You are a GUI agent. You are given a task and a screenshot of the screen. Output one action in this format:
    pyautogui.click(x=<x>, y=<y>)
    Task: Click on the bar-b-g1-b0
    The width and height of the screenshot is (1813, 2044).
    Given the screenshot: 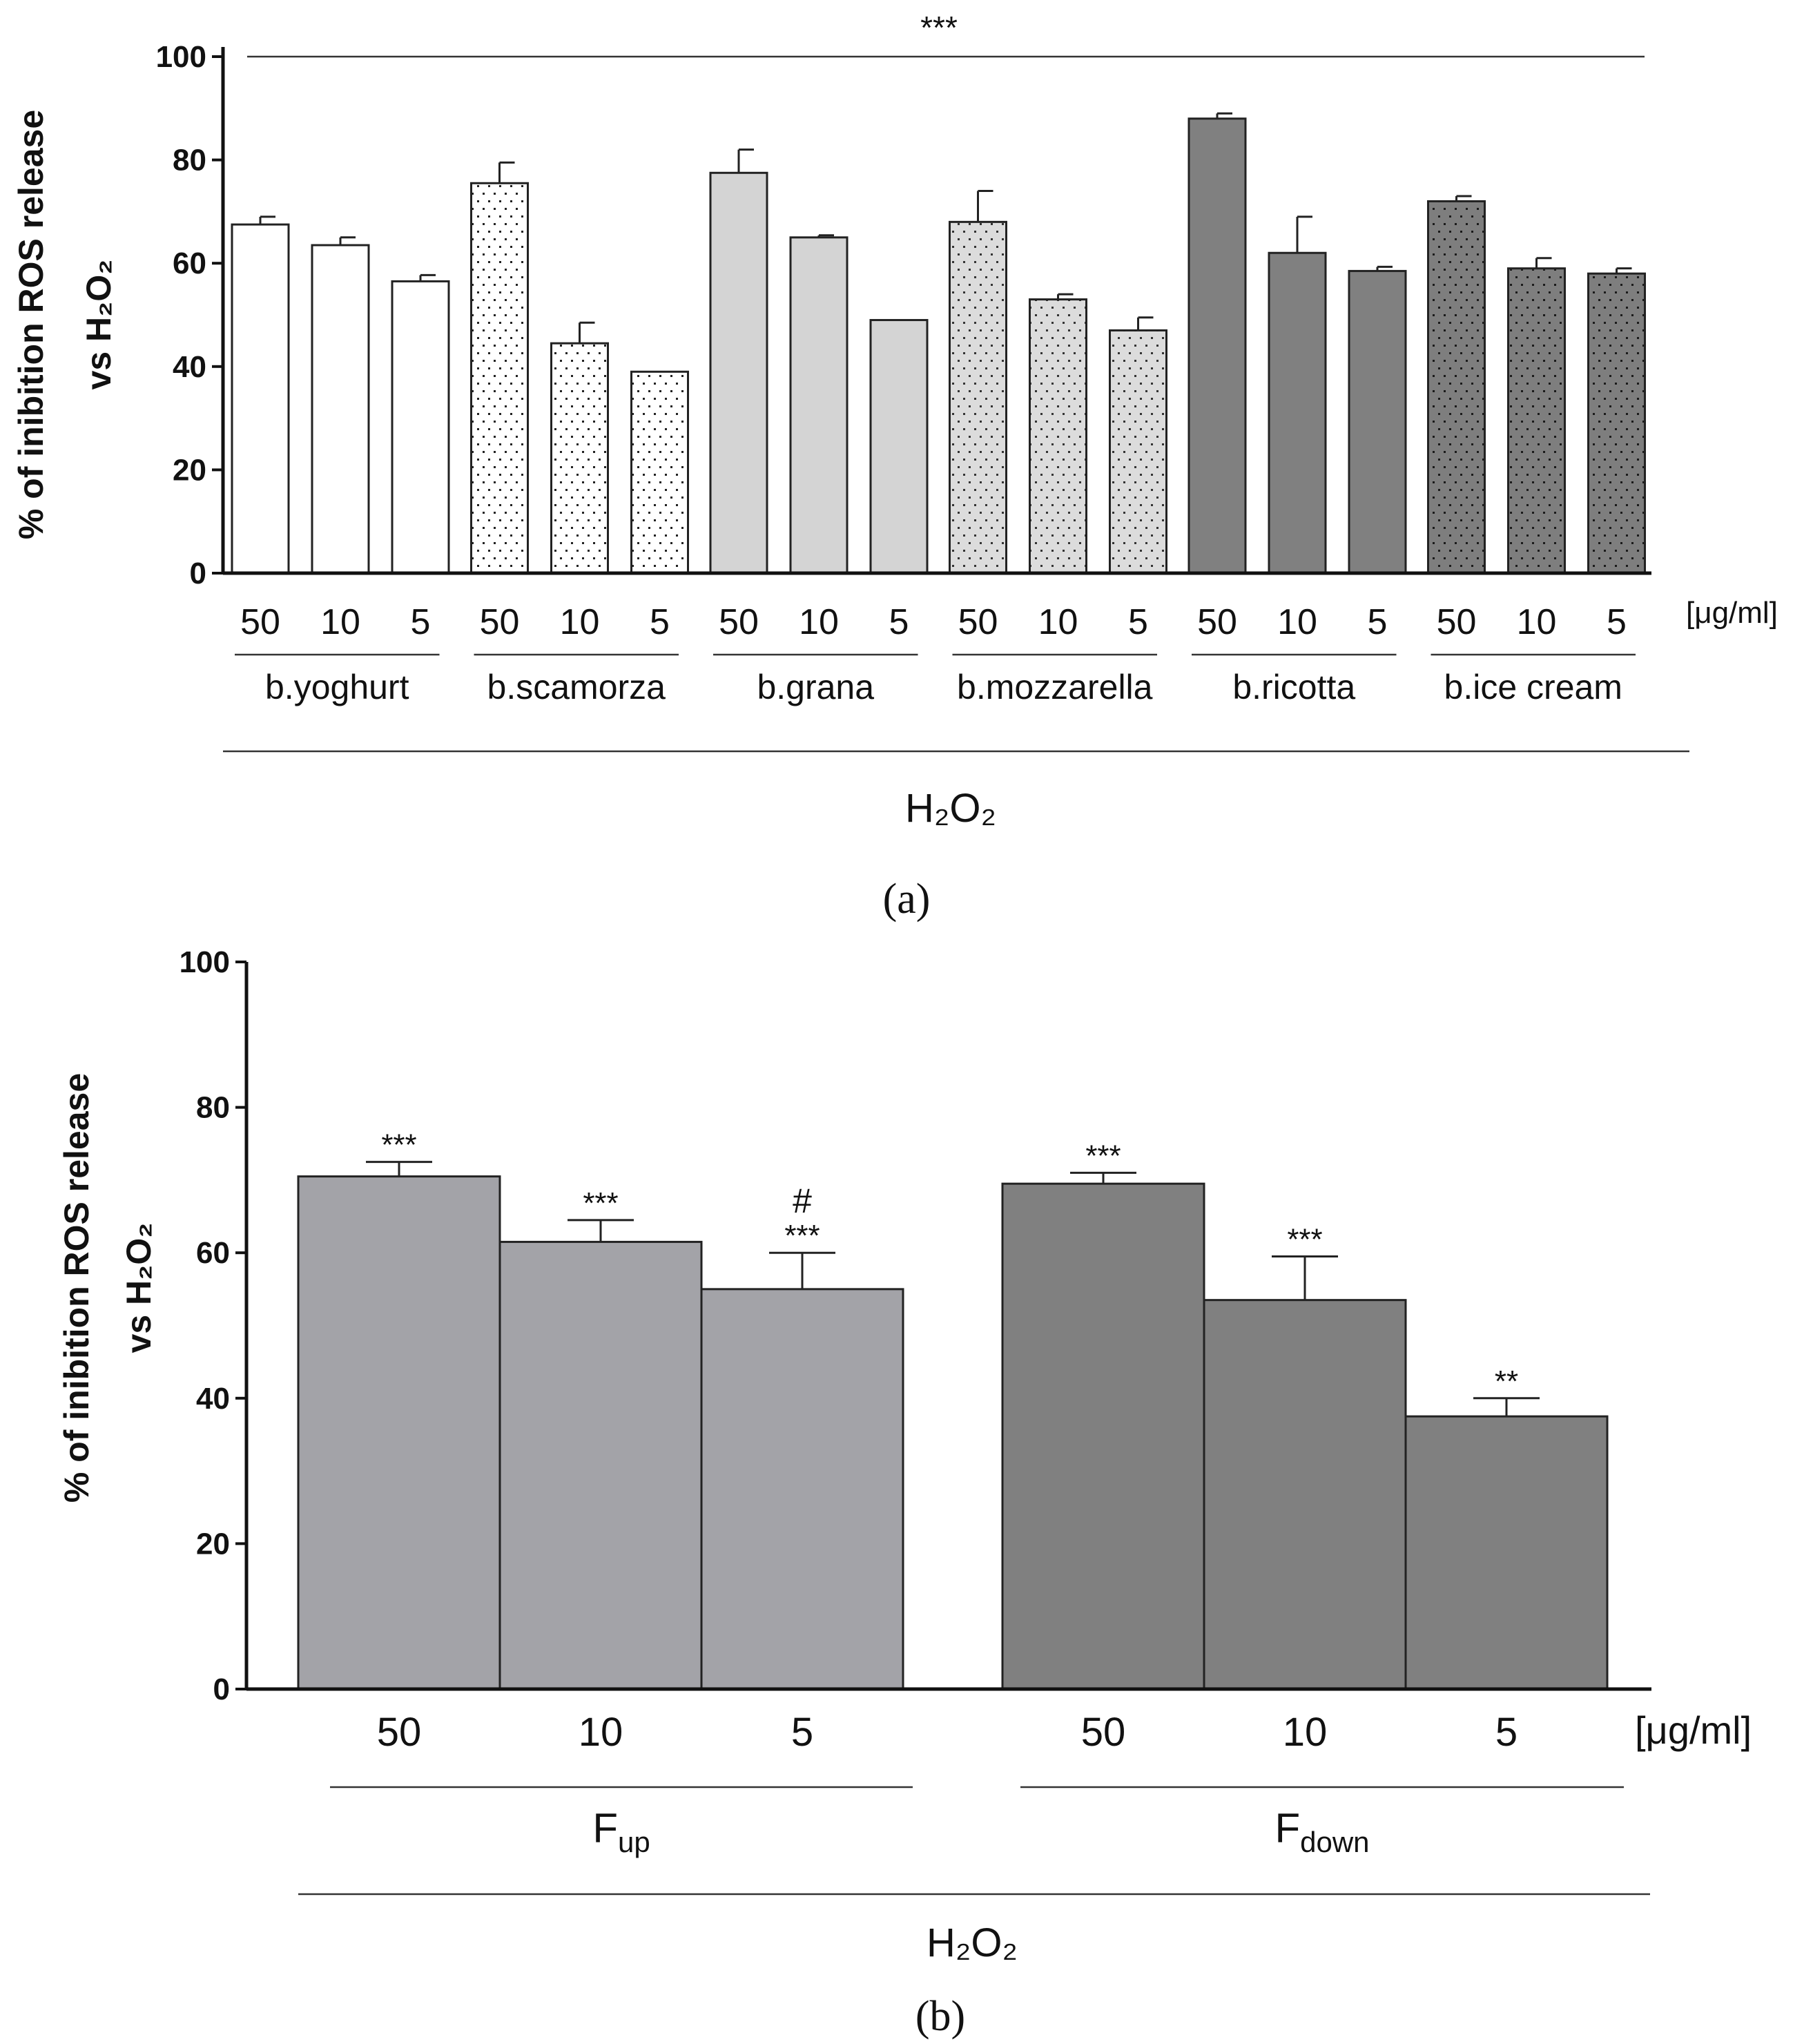 What is the action you would take?
    pyautogui.click(x=1103, y=1436)
    